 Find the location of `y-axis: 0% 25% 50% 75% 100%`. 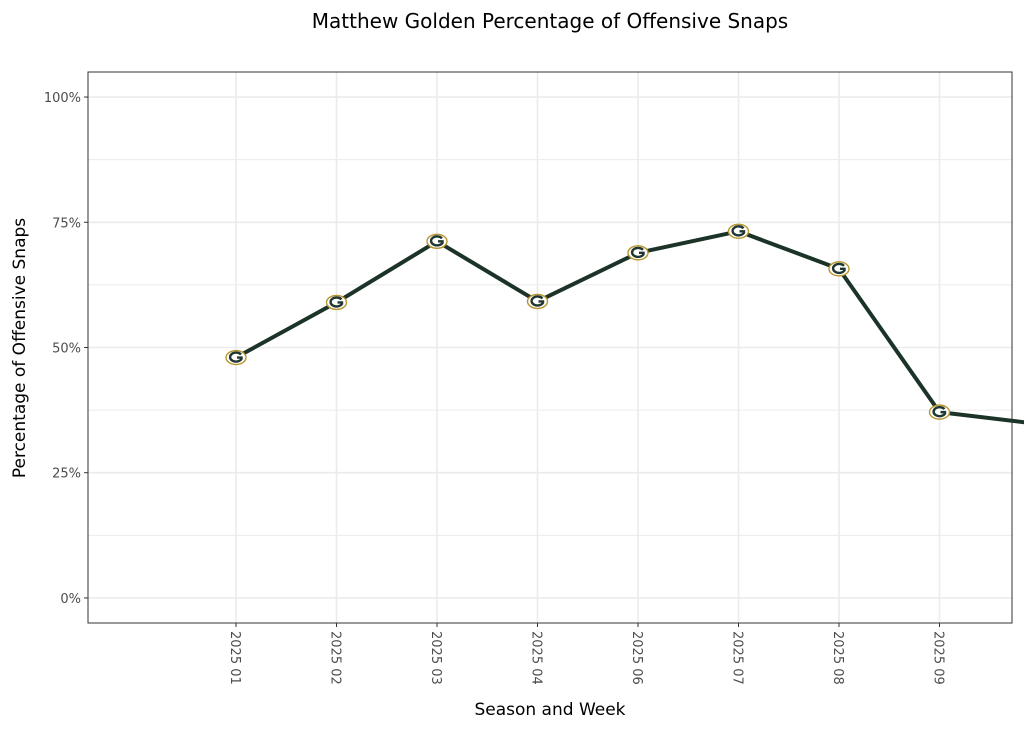

y-axis: 0% 25% 50% 75% 100% is located at coordinates (66, 349).